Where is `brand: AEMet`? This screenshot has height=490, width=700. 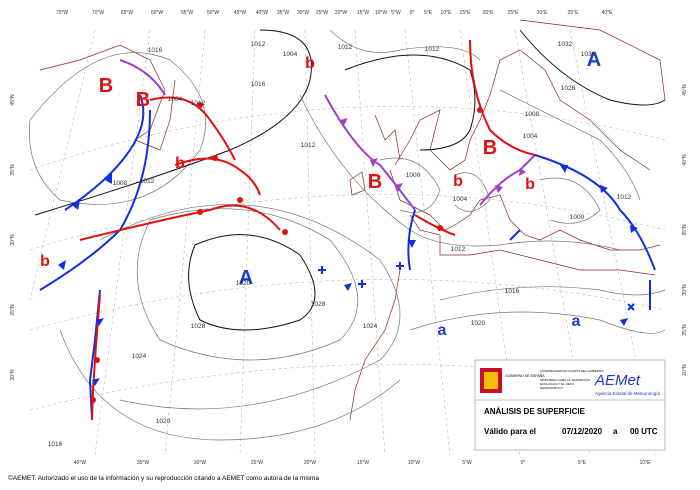 brand: AEMet is located at coordinates (617, 380).